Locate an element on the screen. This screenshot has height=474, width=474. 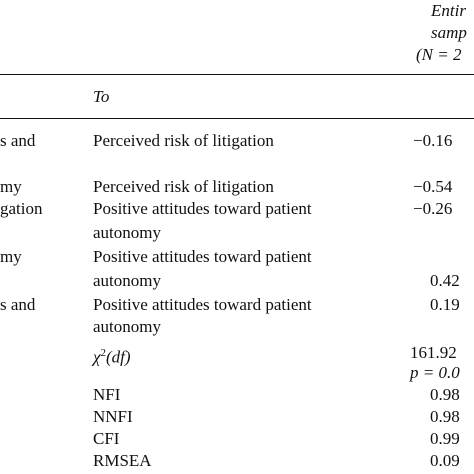
entire-sample-header-line1: Entir is located at coordinates (448, 10).